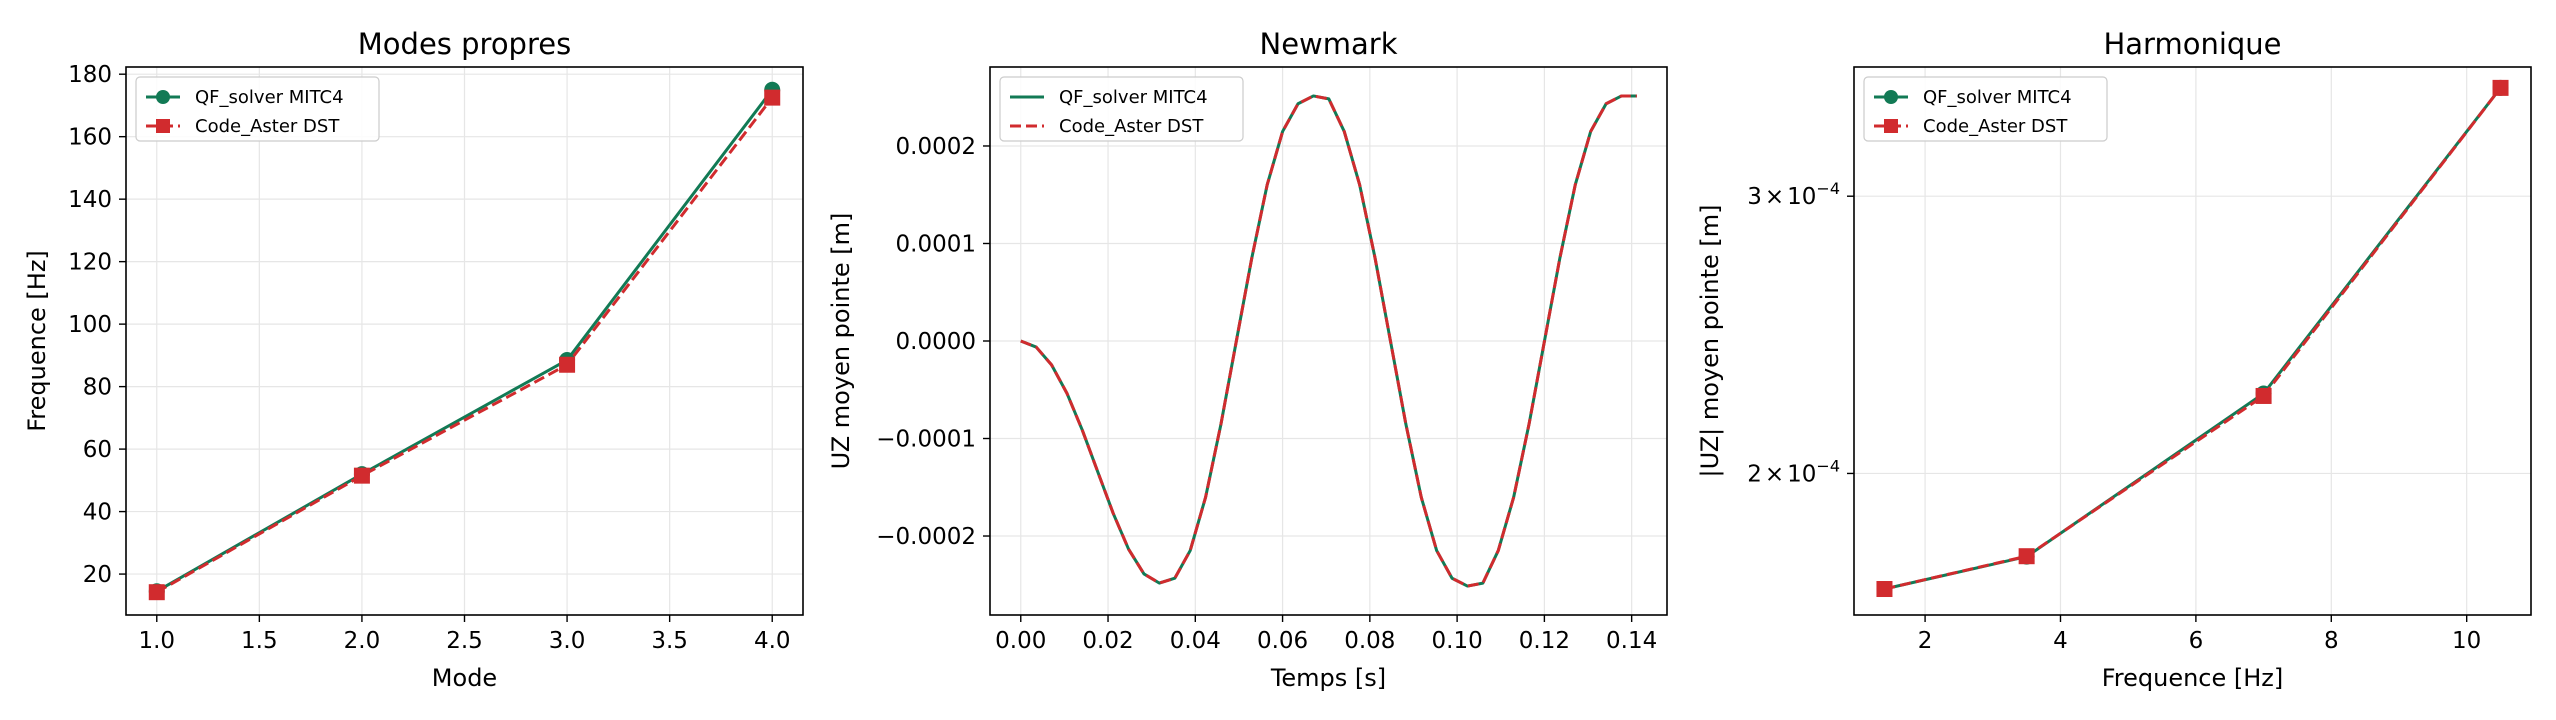 The height and width of the screenshot is (720, 2556). Describe the element at coordinates (936, 147) in the screenshot. I see `y-tick-label: 0.0002` at that location.